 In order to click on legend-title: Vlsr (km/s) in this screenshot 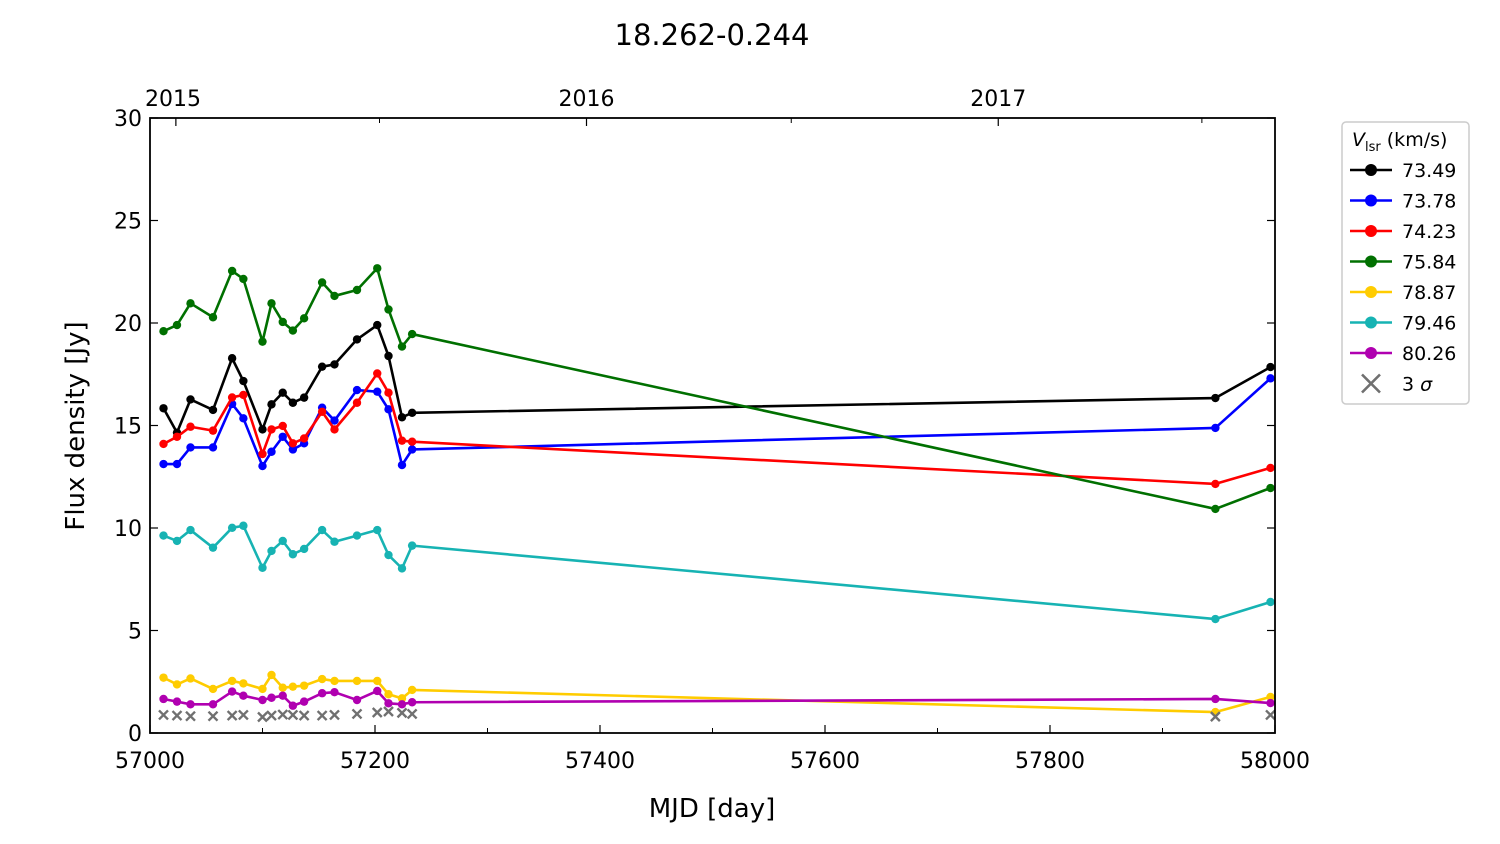, I will do `click(1399, 142)`.